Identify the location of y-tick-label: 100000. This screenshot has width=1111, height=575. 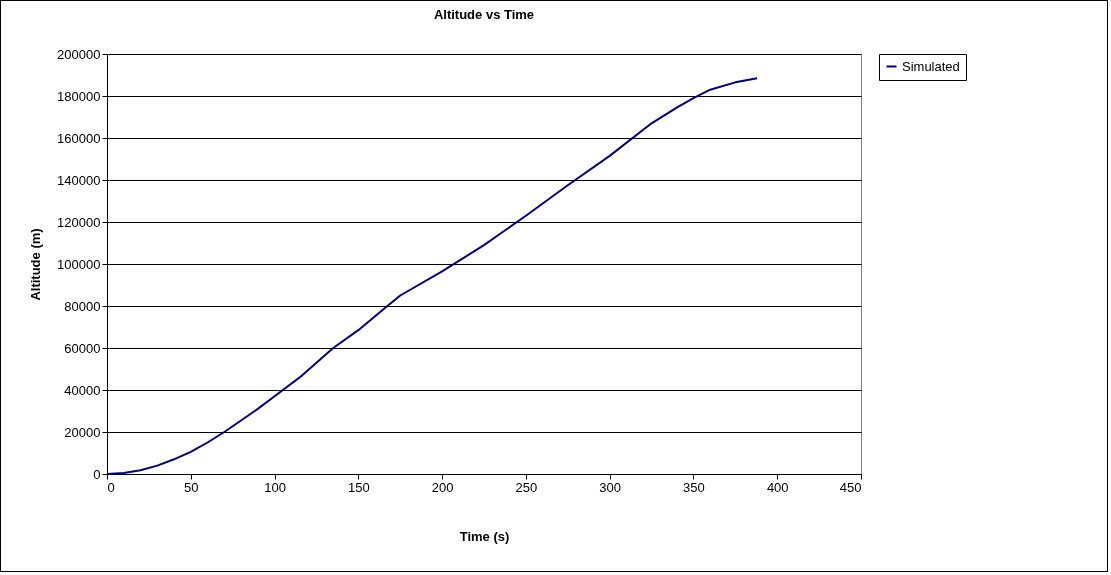
(79, 264).